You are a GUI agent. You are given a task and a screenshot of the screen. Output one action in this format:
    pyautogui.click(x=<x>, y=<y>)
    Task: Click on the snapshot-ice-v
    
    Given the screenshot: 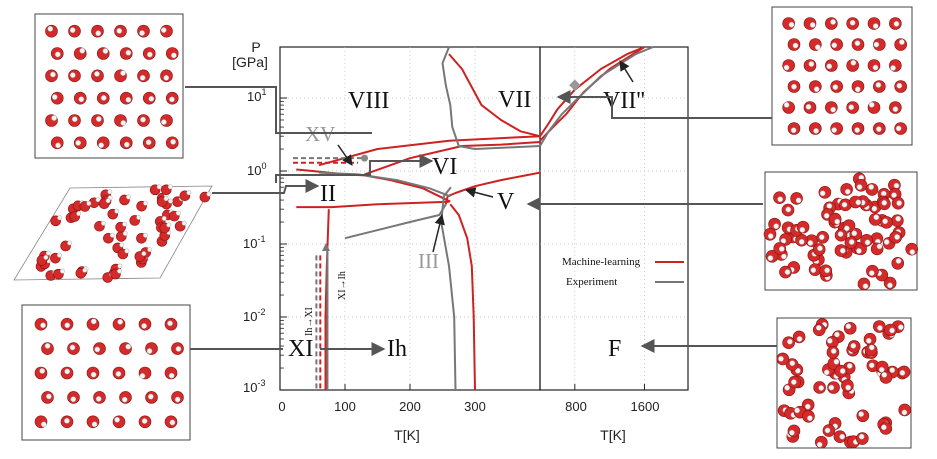 What is the action you would take?
    pyautogui.click(x=841, y=231)
    